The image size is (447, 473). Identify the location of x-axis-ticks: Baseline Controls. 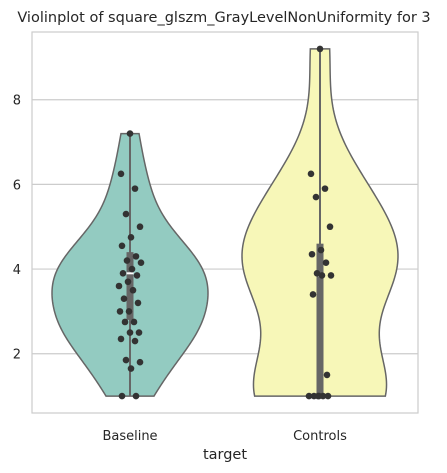
(224, 436).